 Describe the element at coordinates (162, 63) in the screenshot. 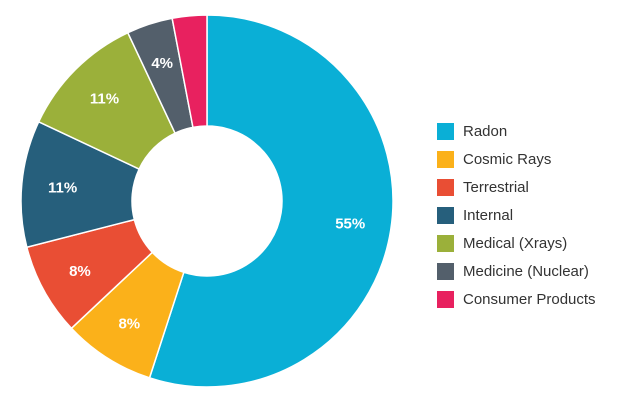

I see `slice-label: 4%` at that location.